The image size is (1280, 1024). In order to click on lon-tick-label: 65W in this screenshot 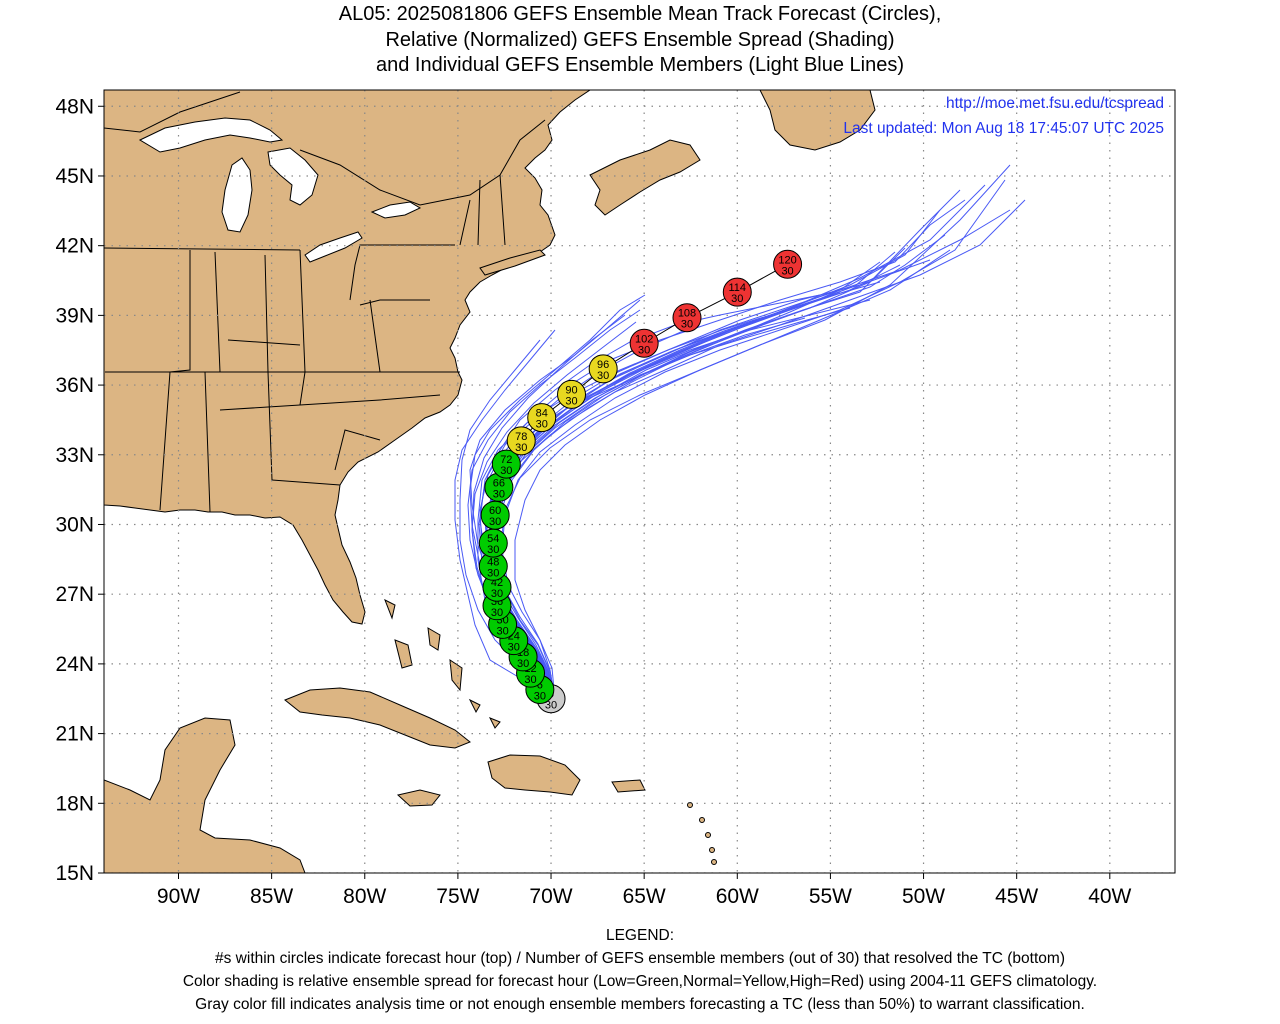, I will do `click(644, 896)`.